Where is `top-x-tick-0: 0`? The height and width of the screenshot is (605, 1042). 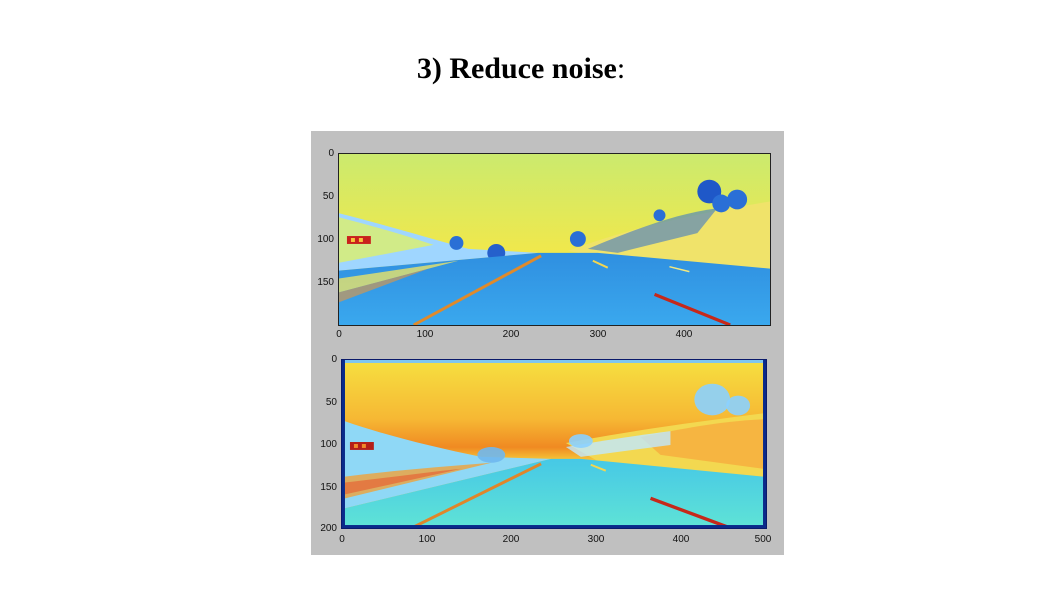 top-x-tick-0: 0 is located at coordinates (339, 334).